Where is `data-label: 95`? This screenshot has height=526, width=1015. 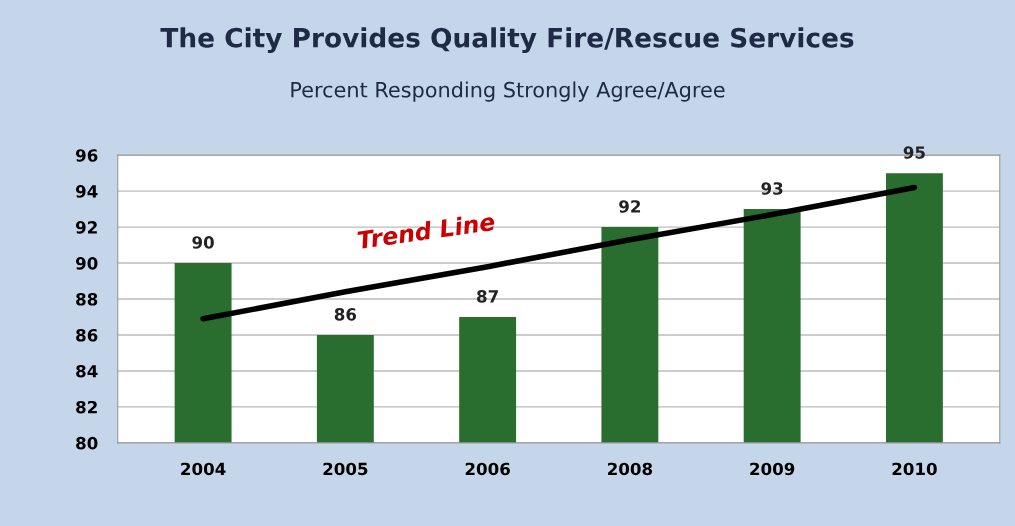 data-label: 95 is located at coordinates (914, 152).